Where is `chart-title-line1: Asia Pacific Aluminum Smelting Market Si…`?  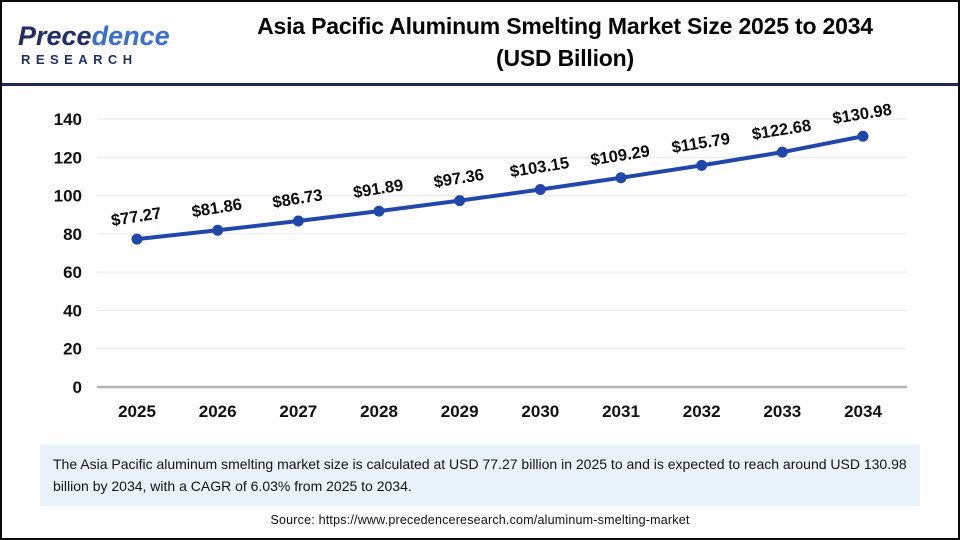
chart-title-line1: Asia Pacific Aluminum Smelting Market Si… is located at coordinates (565, 25).